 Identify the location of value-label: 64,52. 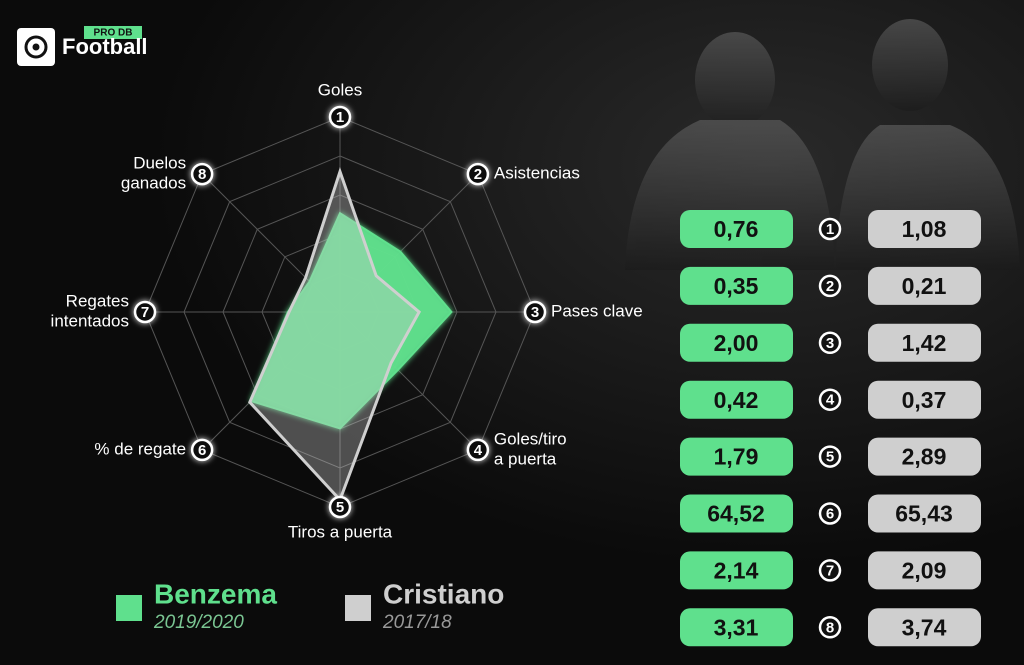
(736, 514).